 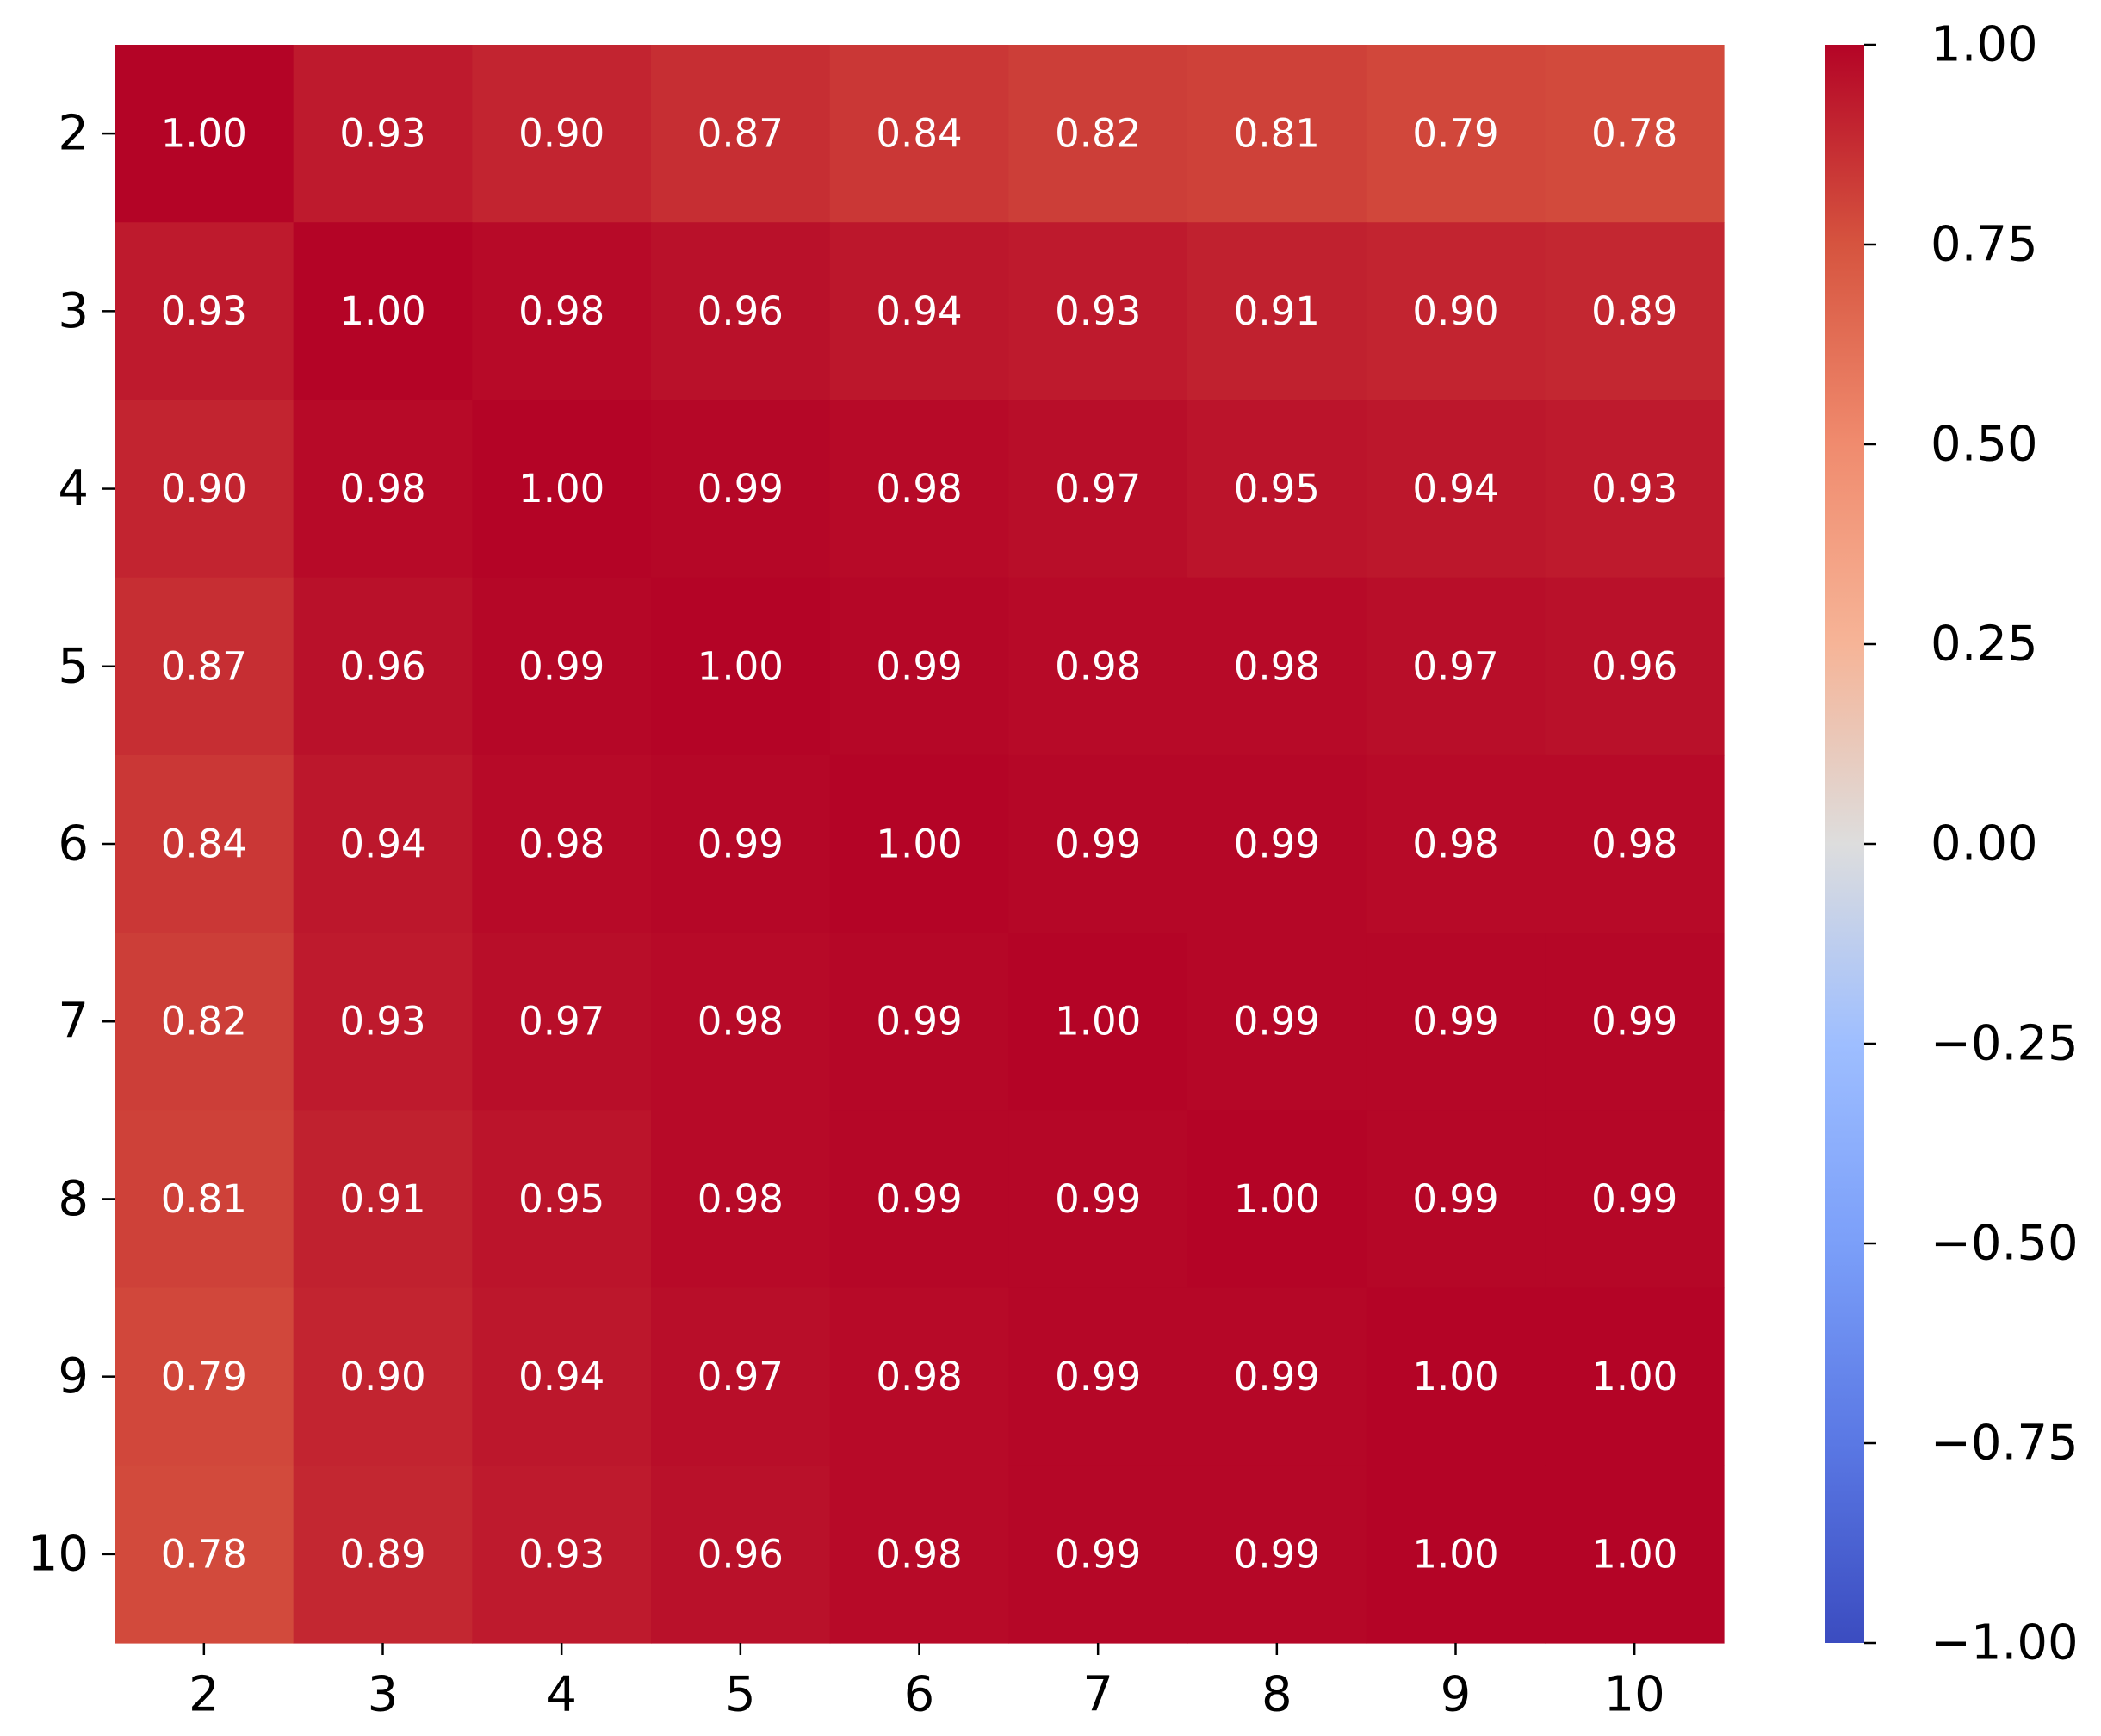 I want to click on cell-value-label: 0.95, so click(x=561, y=1199).